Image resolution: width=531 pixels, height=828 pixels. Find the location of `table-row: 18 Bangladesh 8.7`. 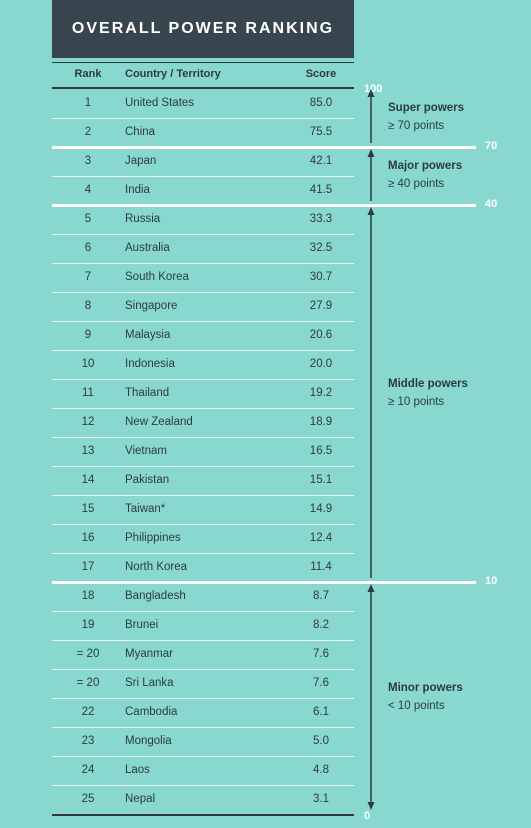

table-row: 18 Bangladesh 8.7 is located at coordinates (203, 596).